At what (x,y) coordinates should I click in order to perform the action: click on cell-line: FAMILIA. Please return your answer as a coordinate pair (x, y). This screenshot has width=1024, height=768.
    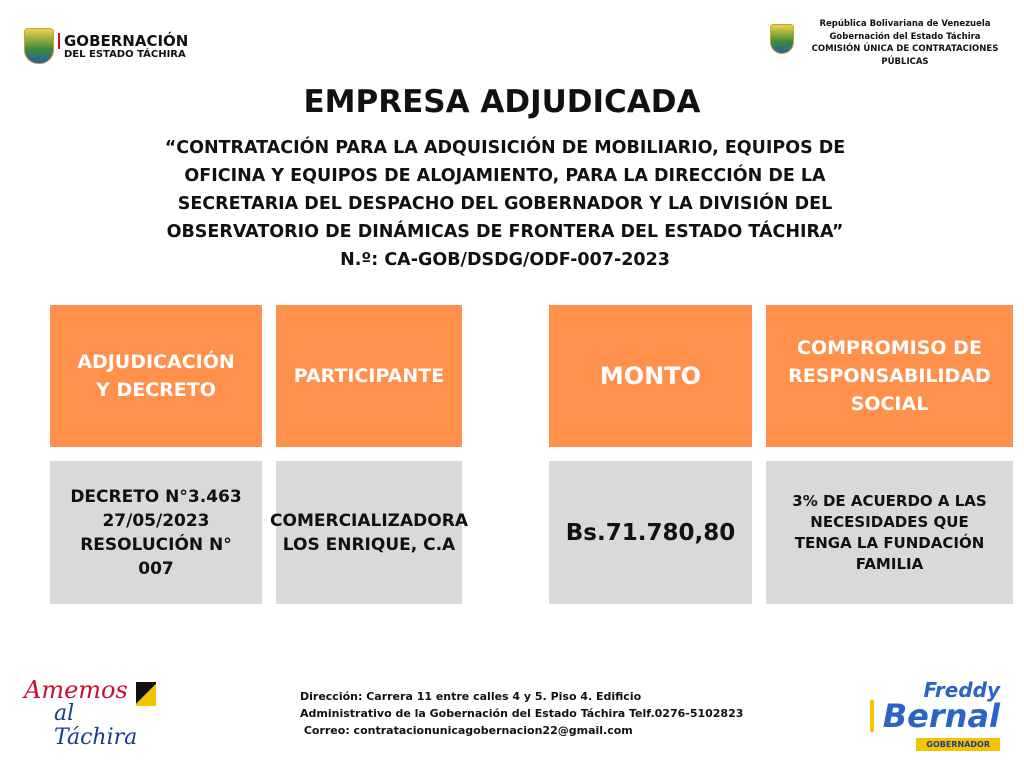
    Looking at the image, I should click on (889, 563).